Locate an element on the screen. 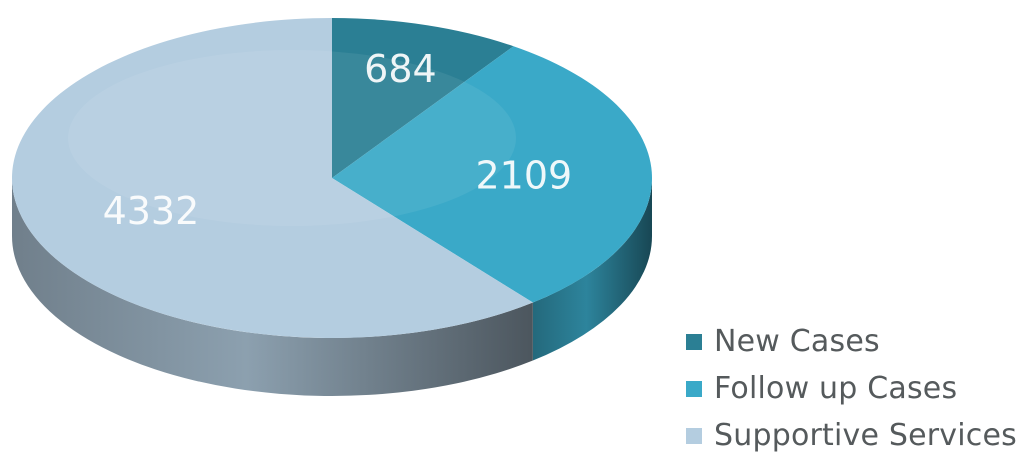 The image size is (1030, 466). pie-slice-new-cases is located at coordinates (423, 98).